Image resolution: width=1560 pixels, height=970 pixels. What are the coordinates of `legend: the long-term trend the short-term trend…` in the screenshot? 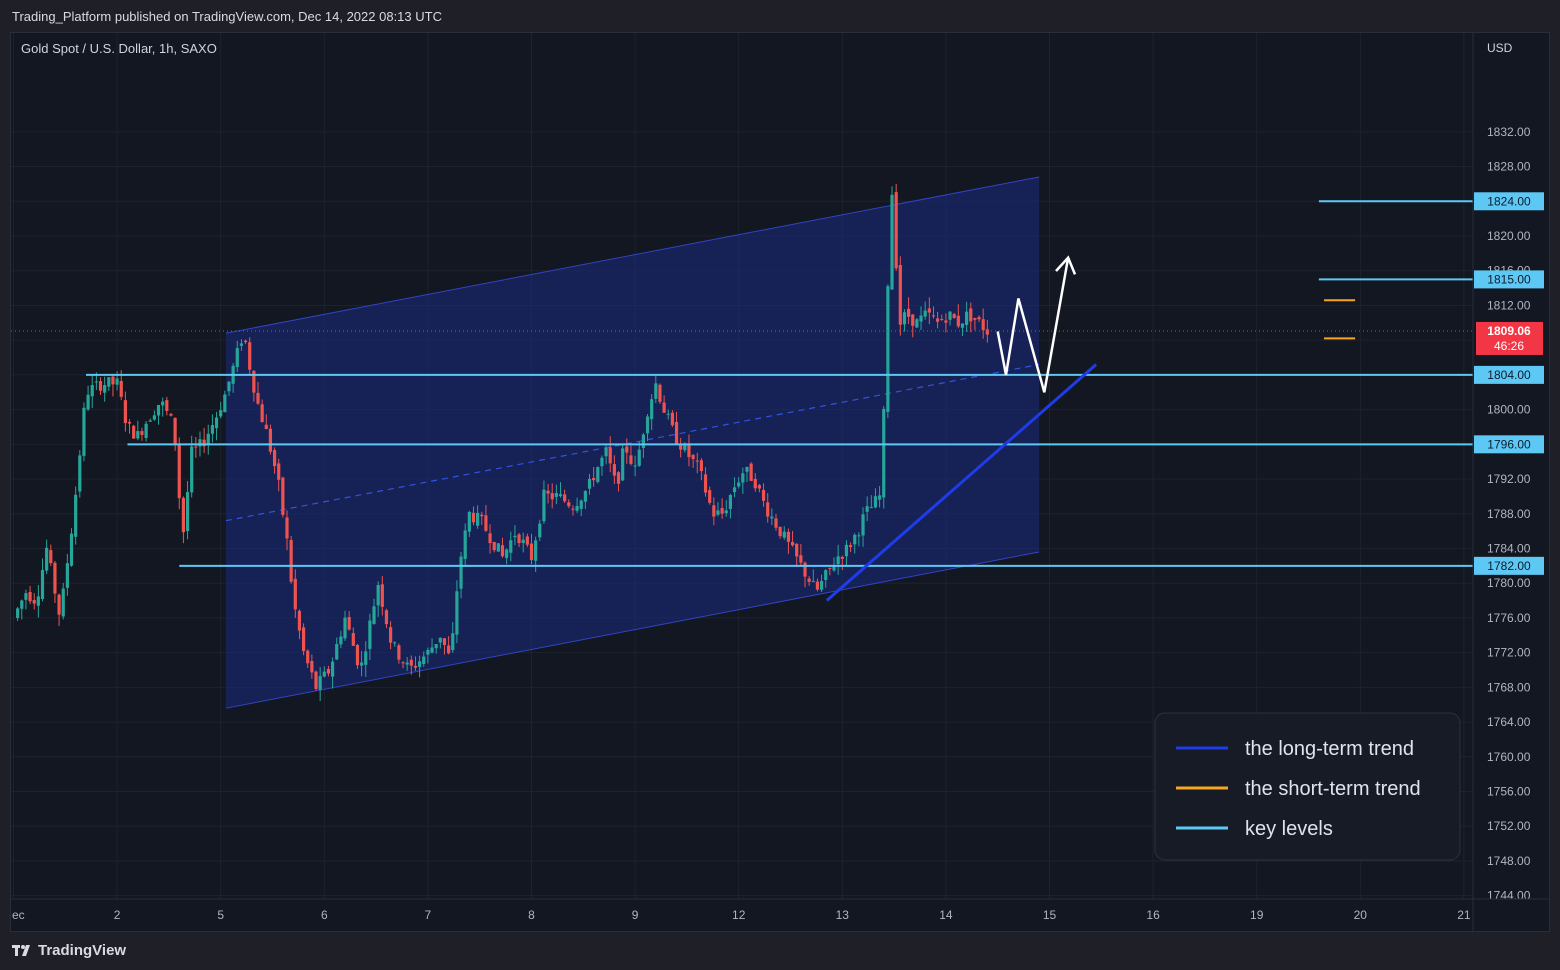 It's located at (1307, 786).